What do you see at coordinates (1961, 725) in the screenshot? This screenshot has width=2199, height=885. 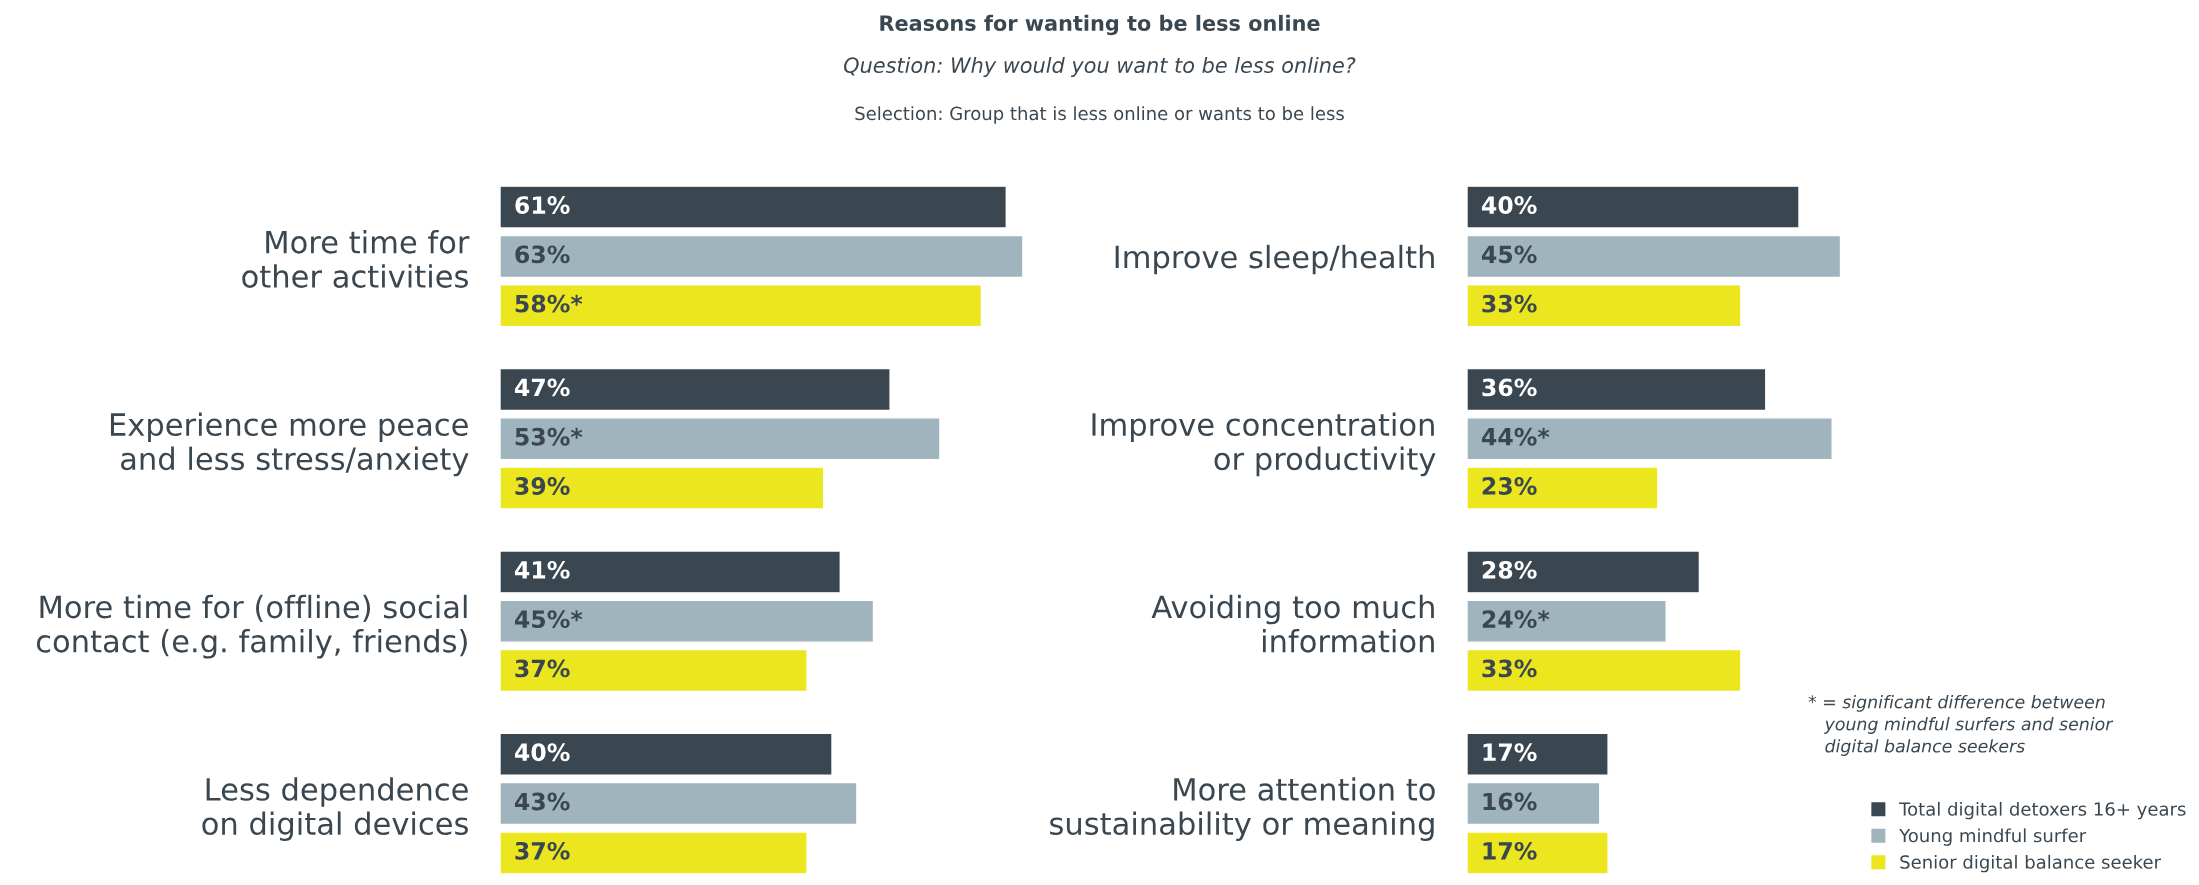 I see `annotation: * = significant difference between young mindful surfers and senior digital balance seekers` at bounding box center [1961, 725].